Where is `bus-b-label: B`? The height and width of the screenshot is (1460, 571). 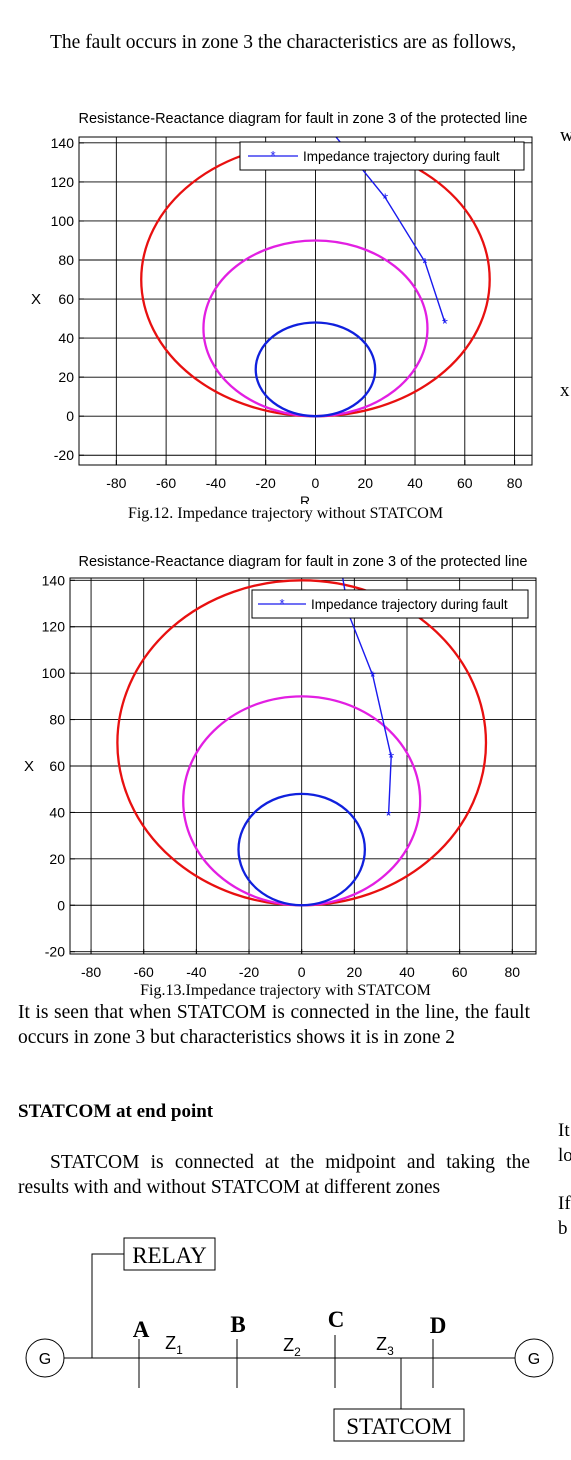
bus-b-label: B is located at coordinates (237, 1324).